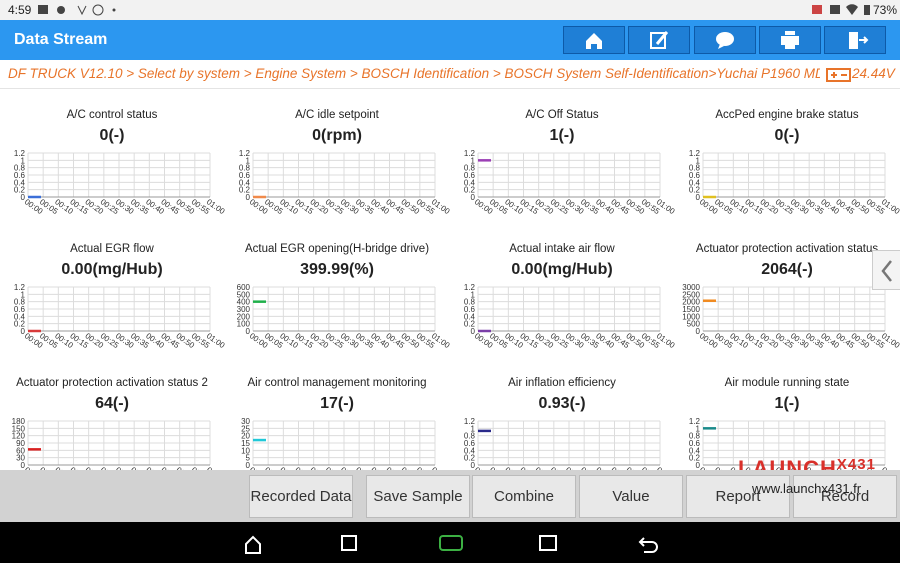  I want to click on panel-reading: 0(rpm), so click(337, 135).